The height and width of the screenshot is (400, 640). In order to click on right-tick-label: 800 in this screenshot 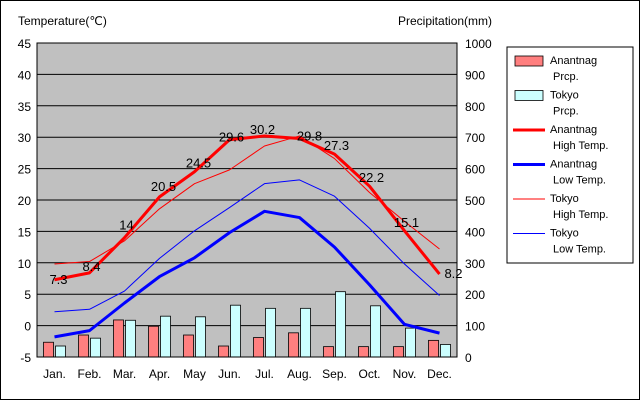, I will do `click(475, 107)`.